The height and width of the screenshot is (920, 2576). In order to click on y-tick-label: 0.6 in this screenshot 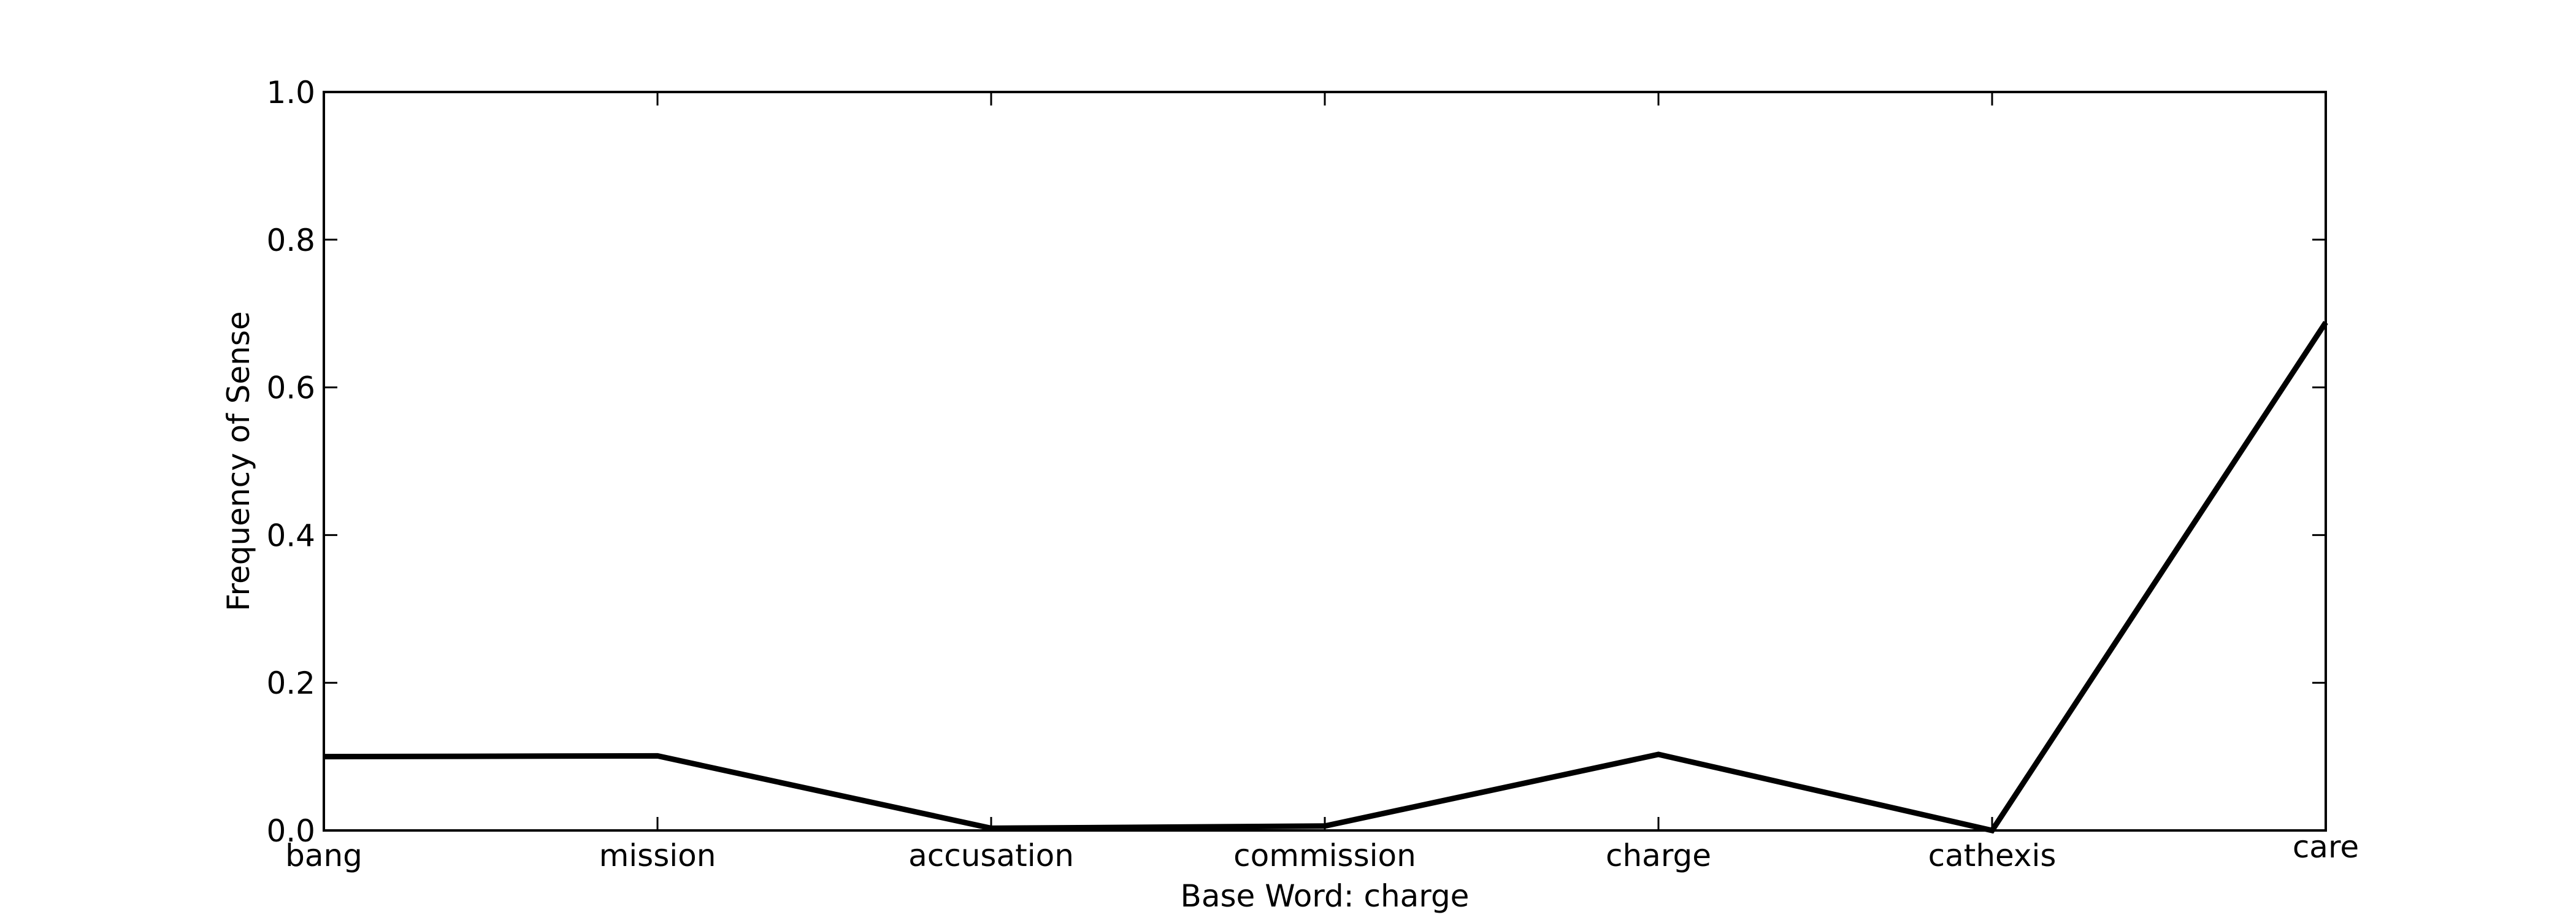, I will do `click(290, 388)`.